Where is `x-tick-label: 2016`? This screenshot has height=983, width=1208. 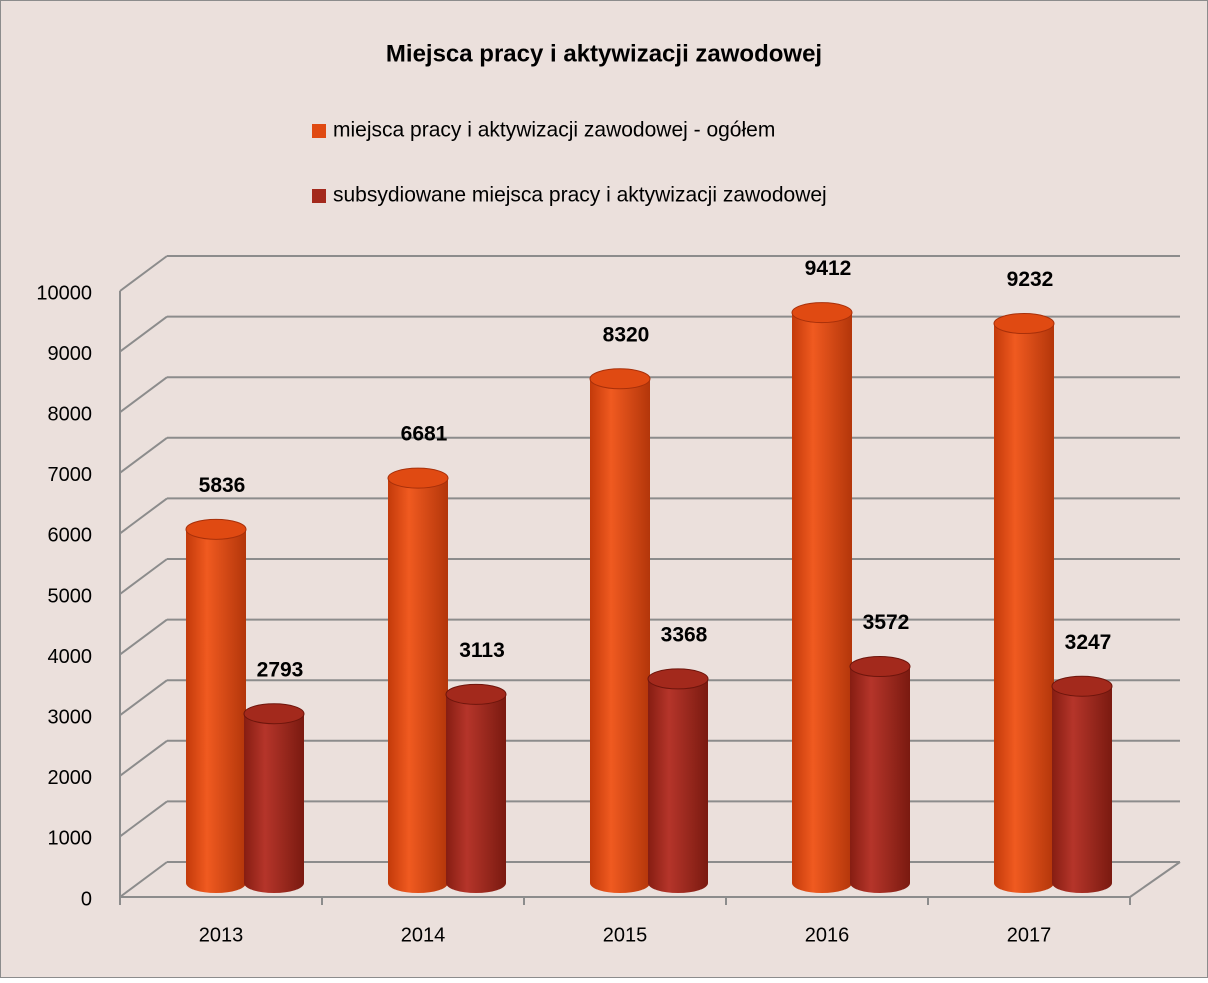 x-tick-label: 2016 is located at coordinates (827, 935).